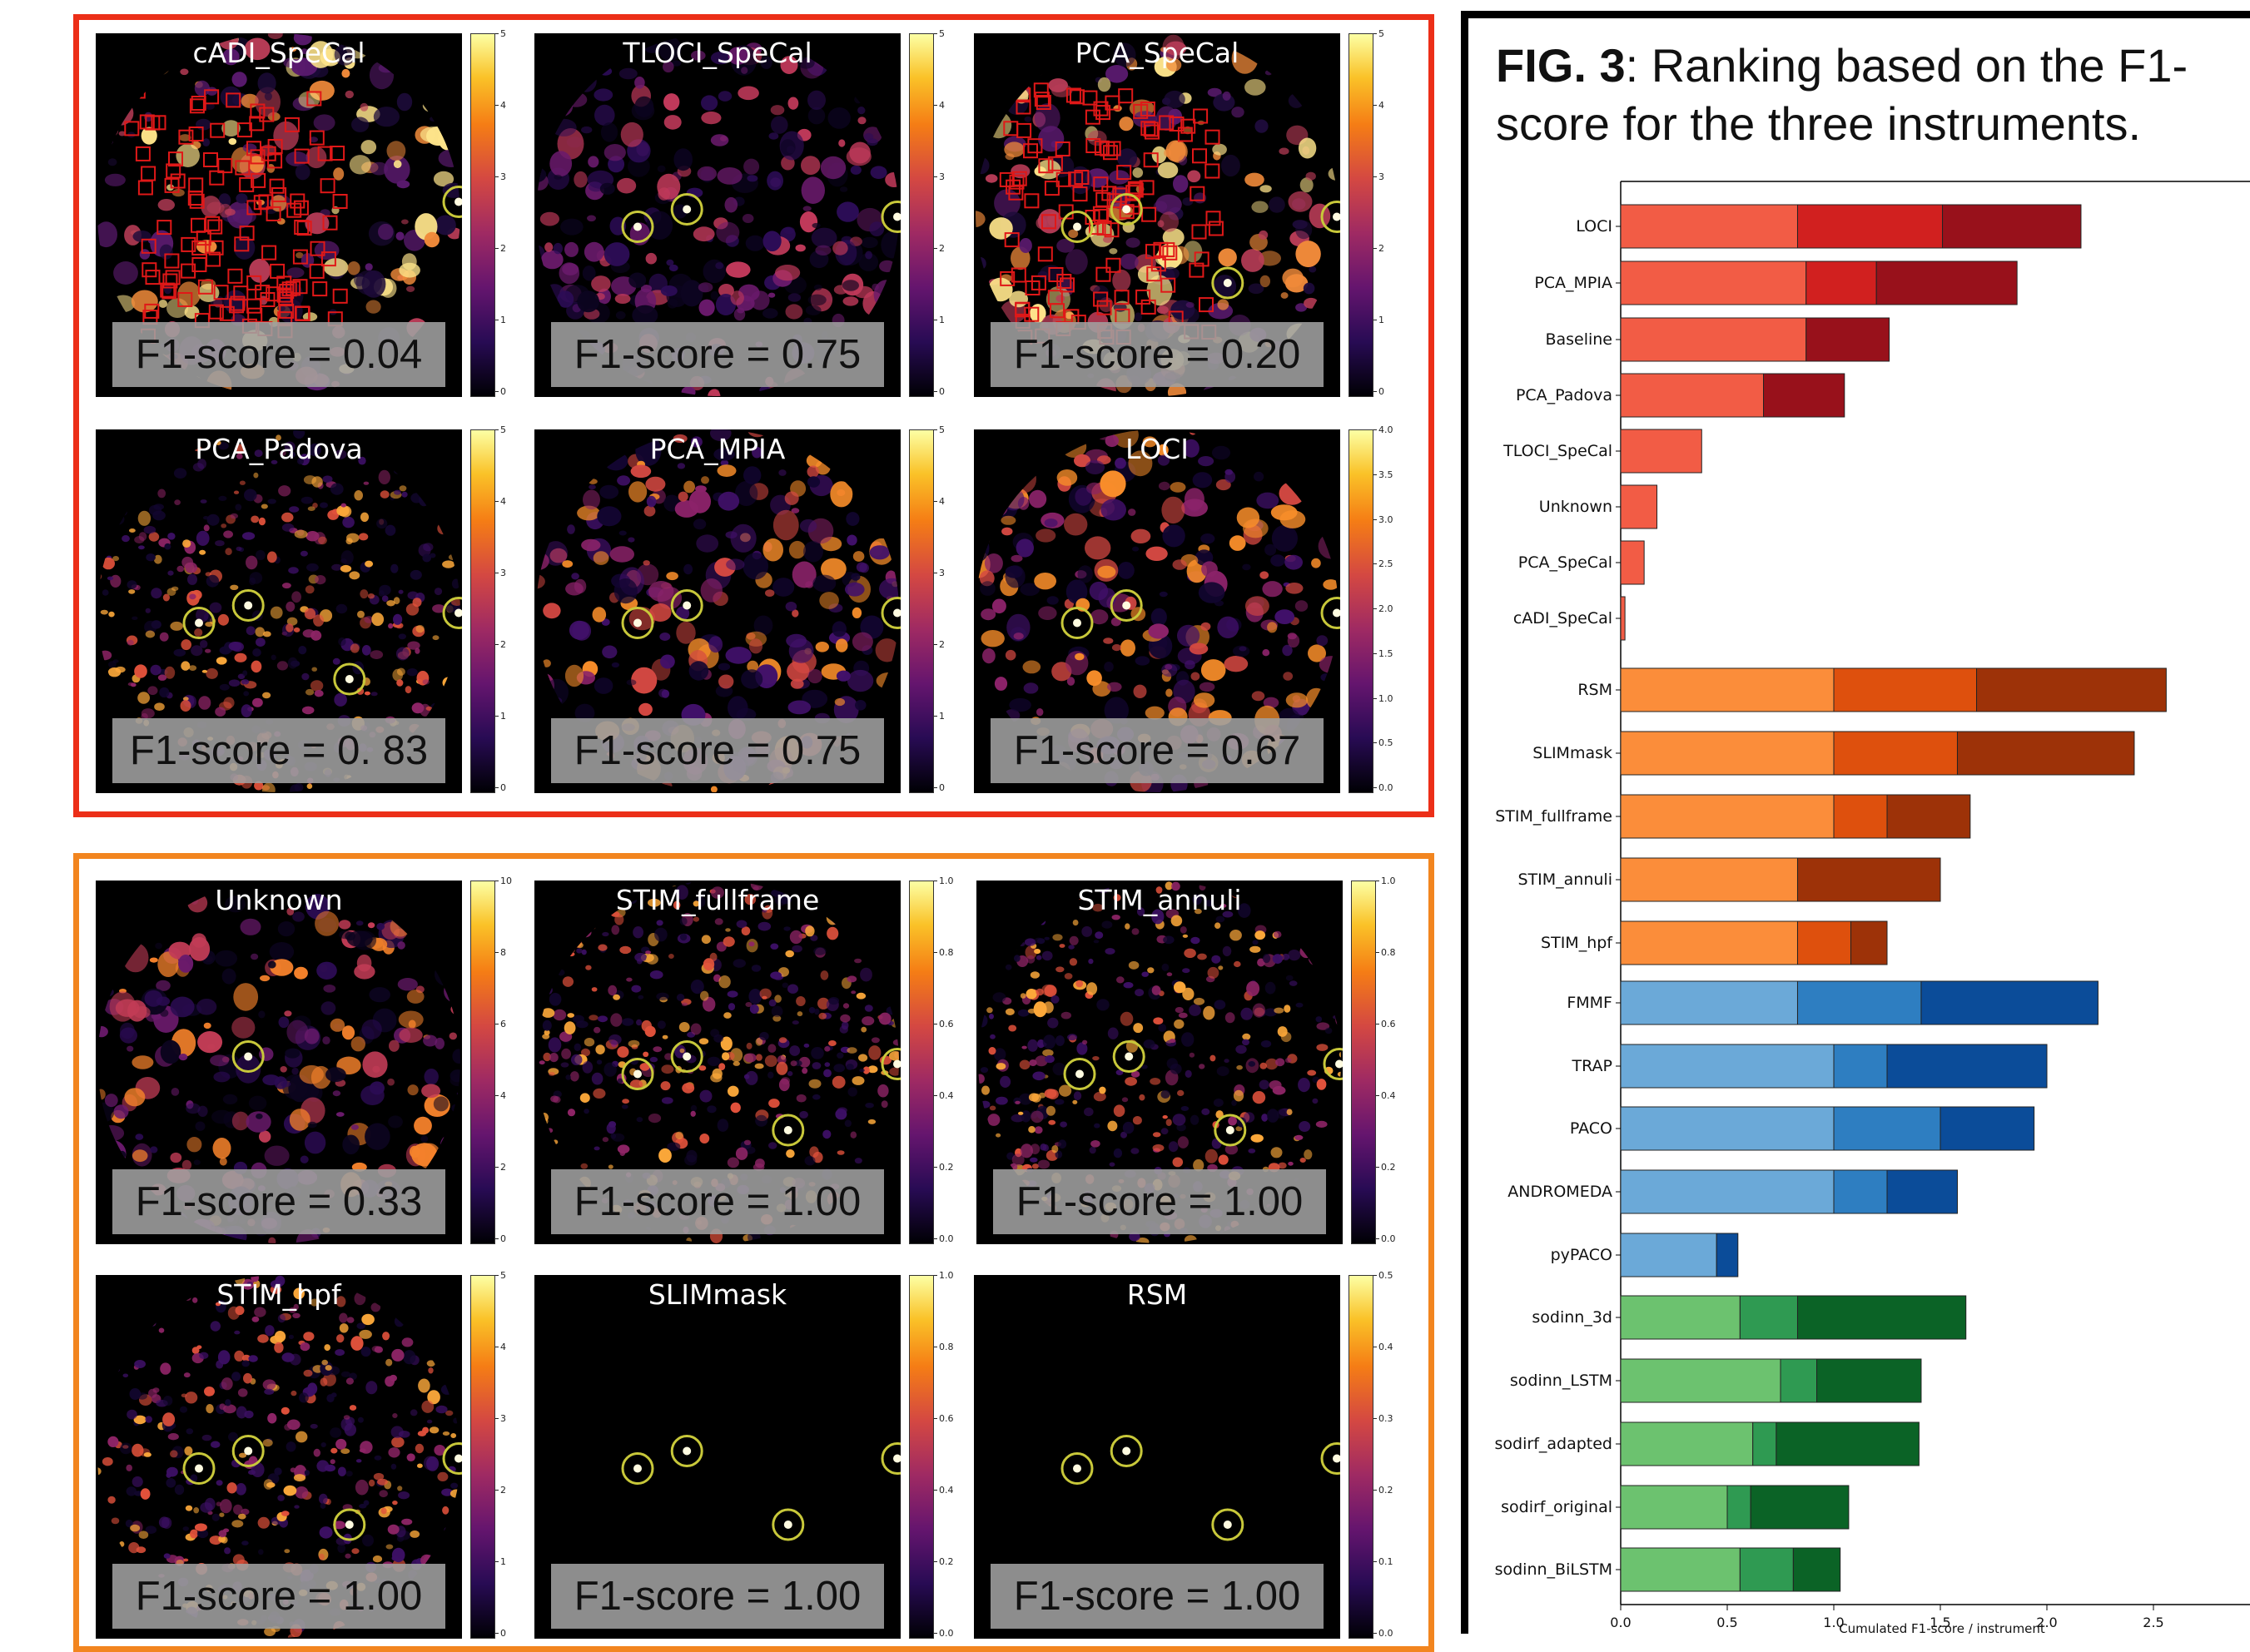  I want to click on x-axis-label: Cumulated F1-score / instrument, so click(1942, 1627).